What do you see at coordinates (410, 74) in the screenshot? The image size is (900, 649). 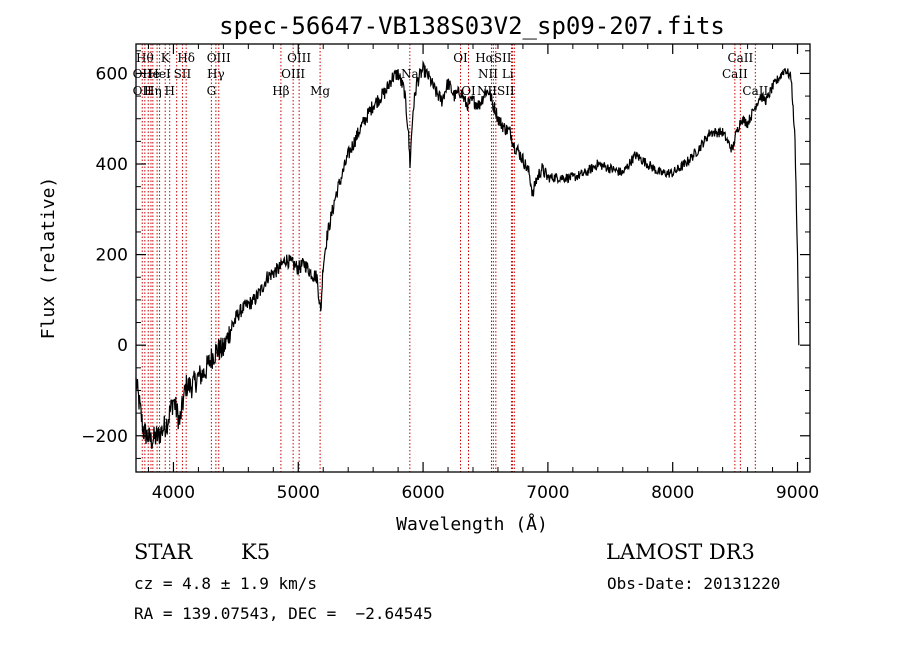 I see `line-label: Na` at bounding box center [410, 74].